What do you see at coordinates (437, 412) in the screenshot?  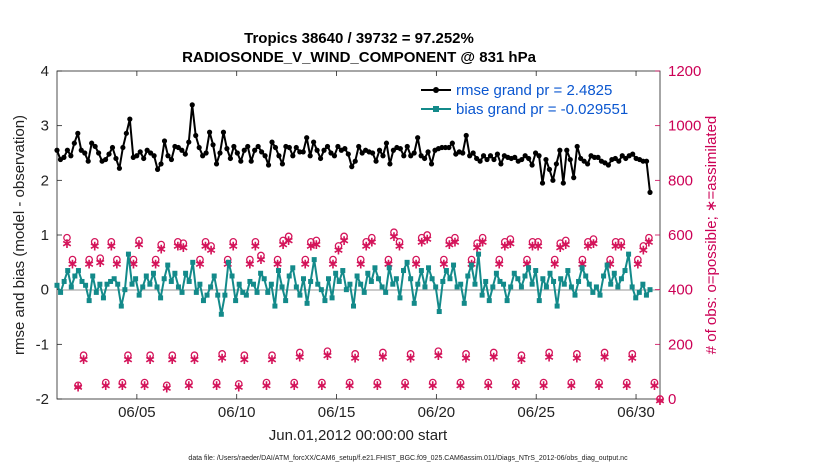 I see `x-tick-label: 06/20` at bounding box center [437, 412].